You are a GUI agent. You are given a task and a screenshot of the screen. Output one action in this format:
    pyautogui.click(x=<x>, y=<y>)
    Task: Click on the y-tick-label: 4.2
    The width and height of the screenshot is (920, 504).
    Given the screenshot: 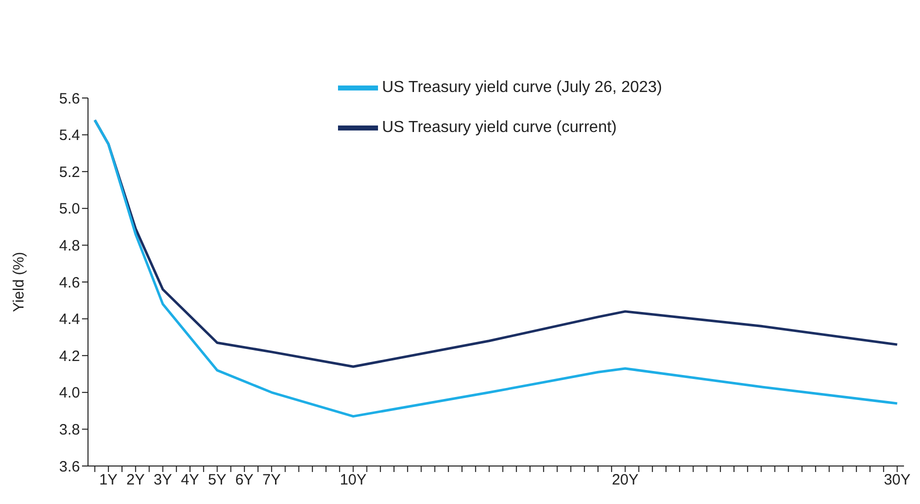 What is the action you would take?
    pyautogui.click(x=69, y=356)
    